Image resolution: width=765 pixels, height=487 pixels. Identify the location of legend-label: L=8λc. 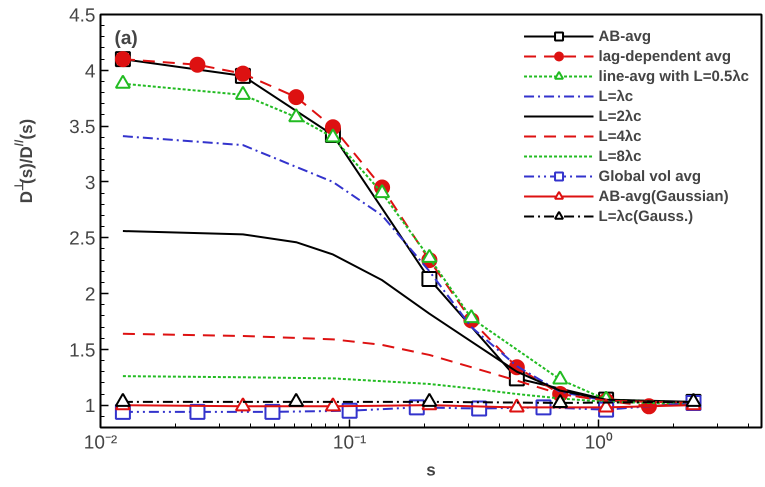
(620, 156).